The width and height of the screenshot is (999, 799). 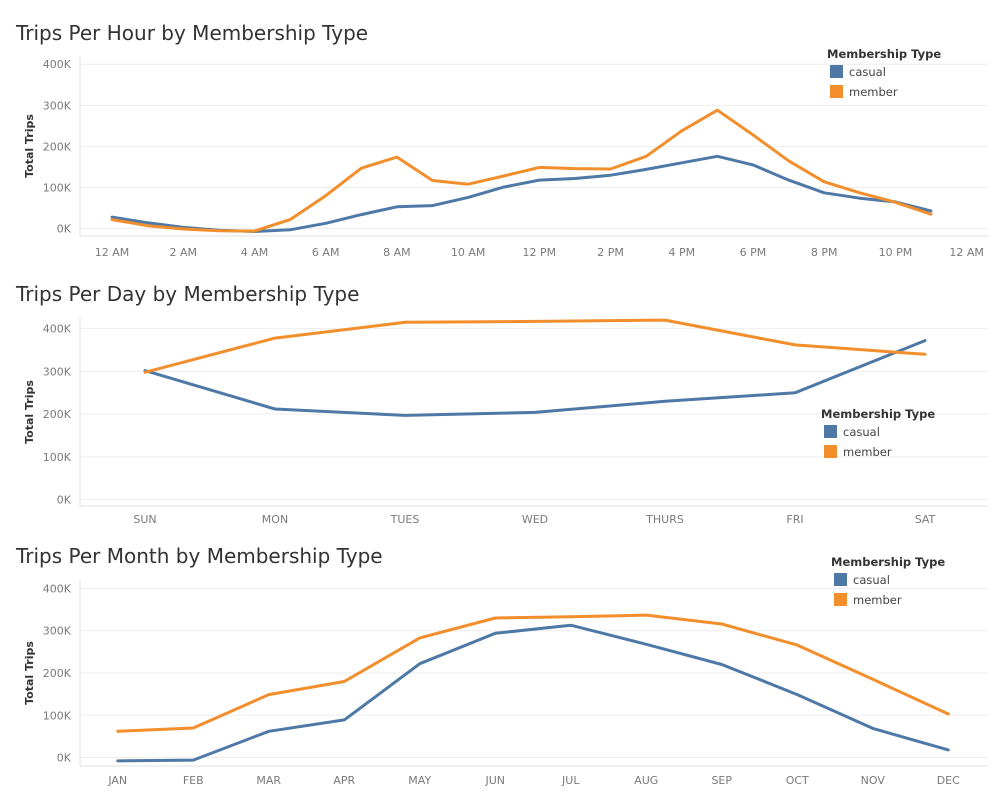 I want to click on chart-title: Trips Per Day by Membership Type, so click(x=187, y=294).